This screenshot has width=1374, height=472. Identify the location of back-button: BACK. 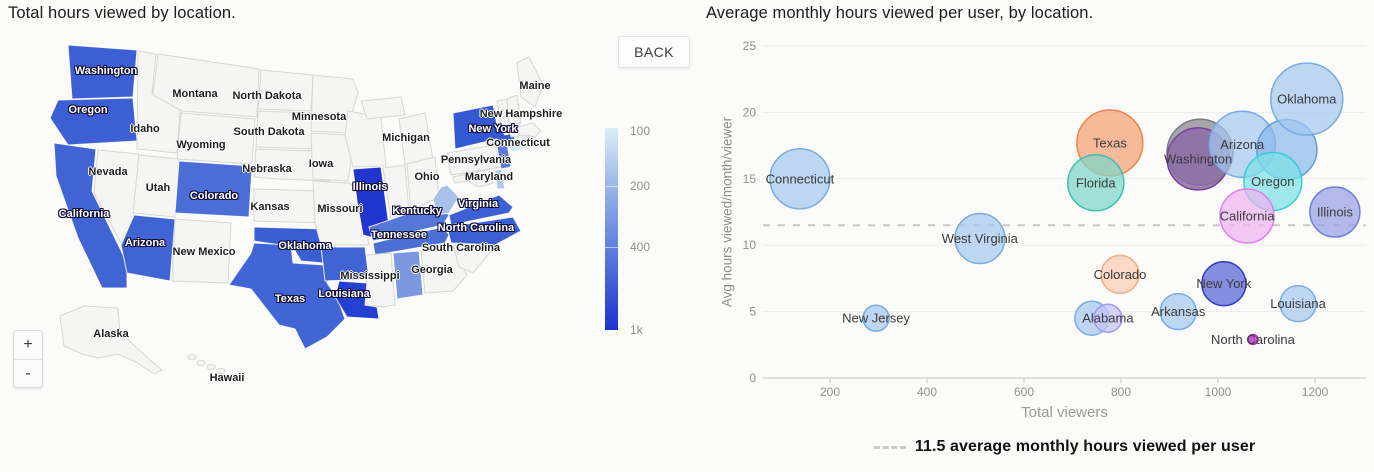
(654, 52).